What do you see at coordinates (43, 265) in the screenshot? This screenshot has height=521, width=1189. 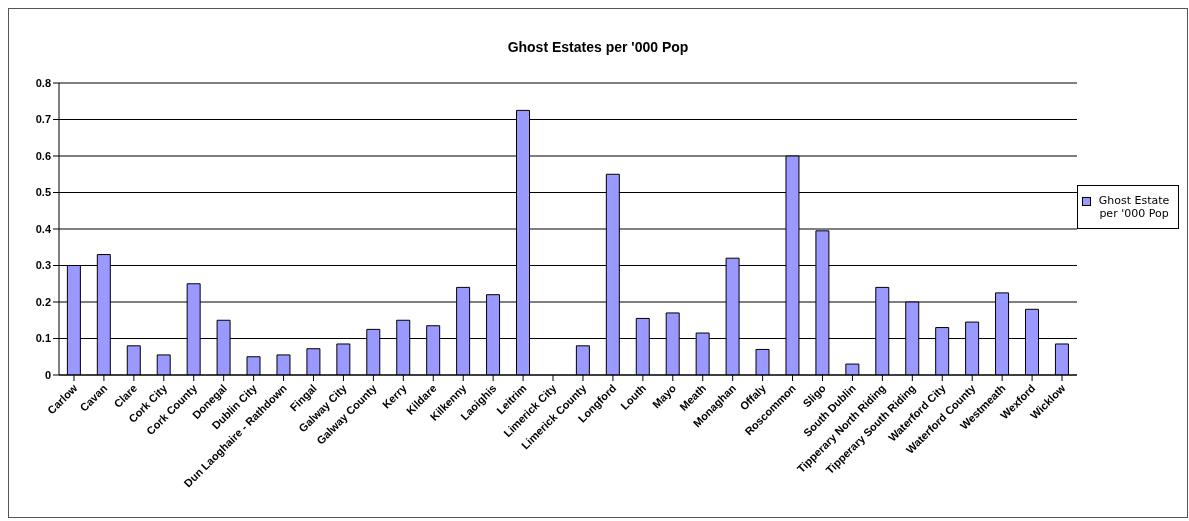 I see `y-tick-label: 0.3` at bounding box center [43, 265].